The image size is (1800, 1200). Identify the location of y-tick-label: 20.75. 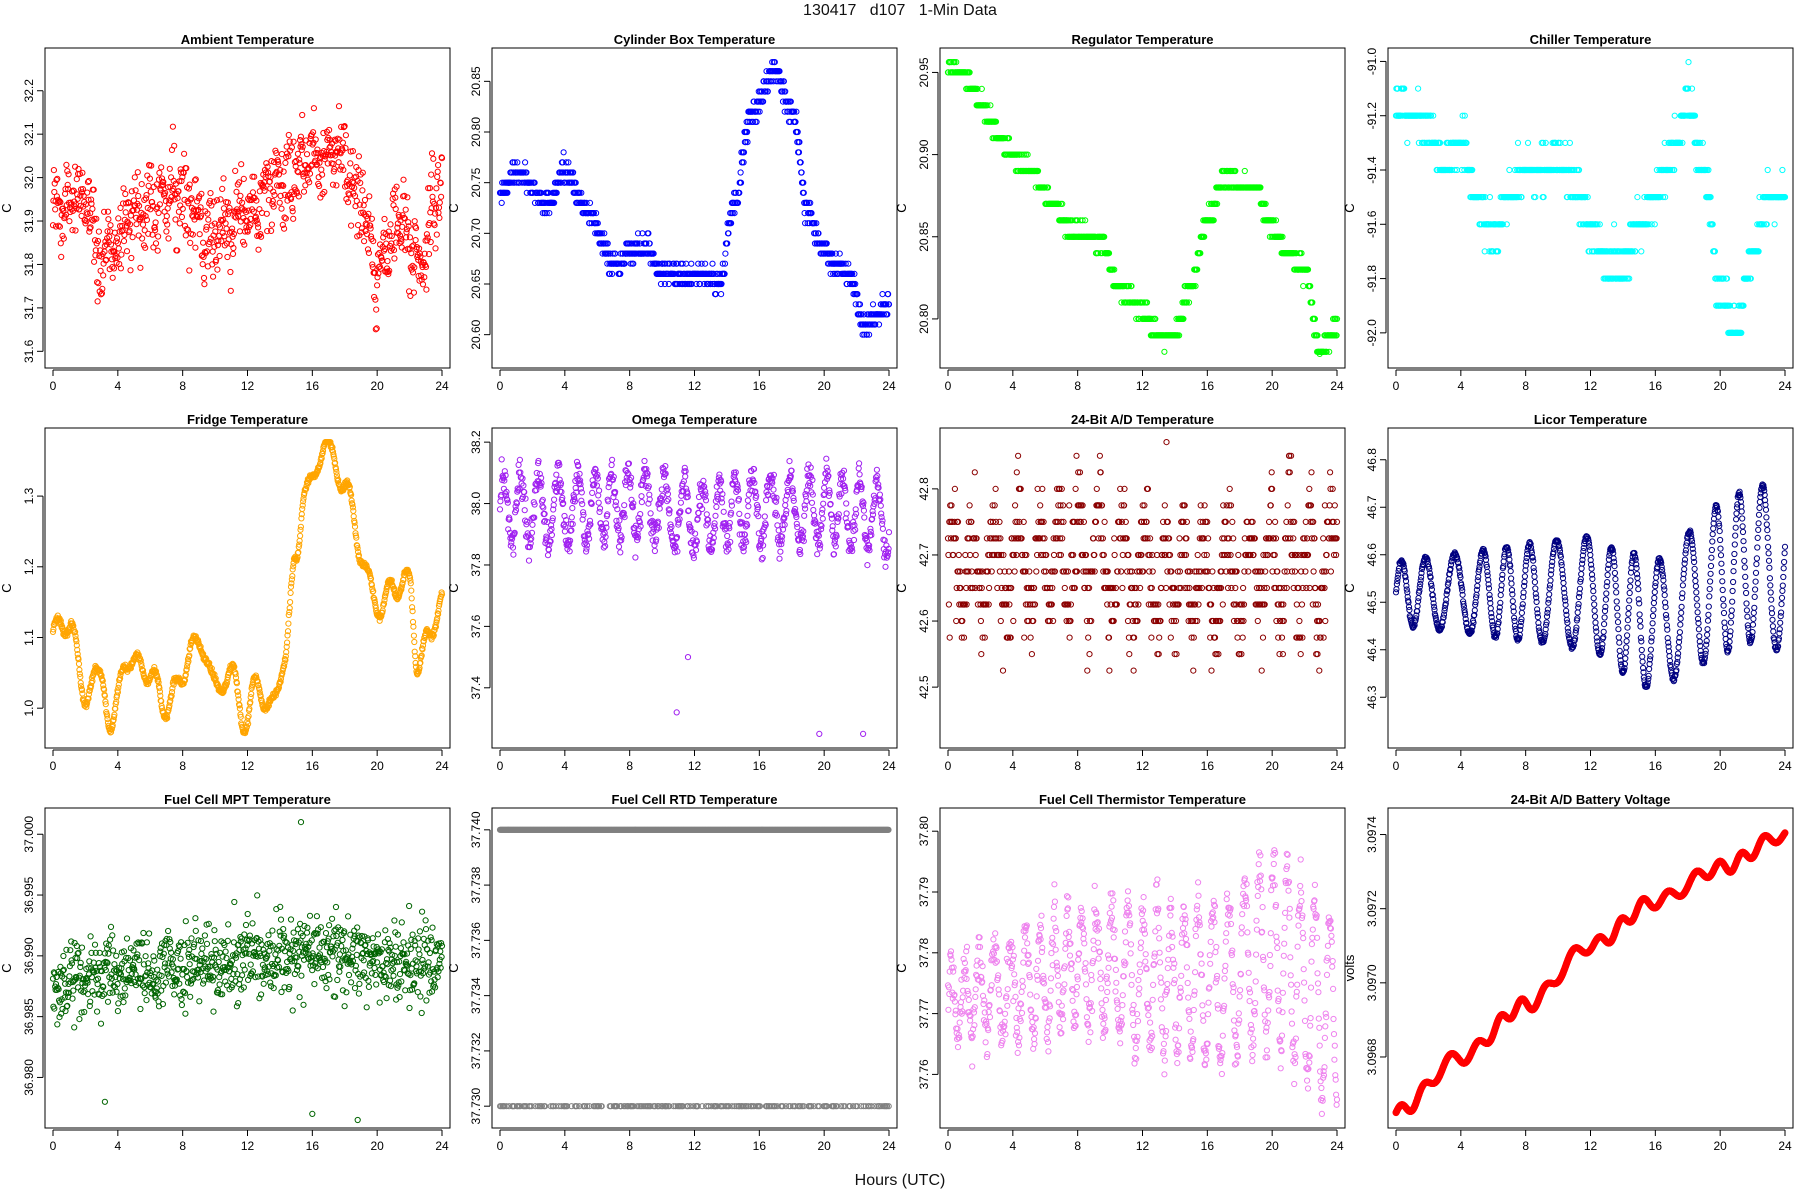
(476, 182).